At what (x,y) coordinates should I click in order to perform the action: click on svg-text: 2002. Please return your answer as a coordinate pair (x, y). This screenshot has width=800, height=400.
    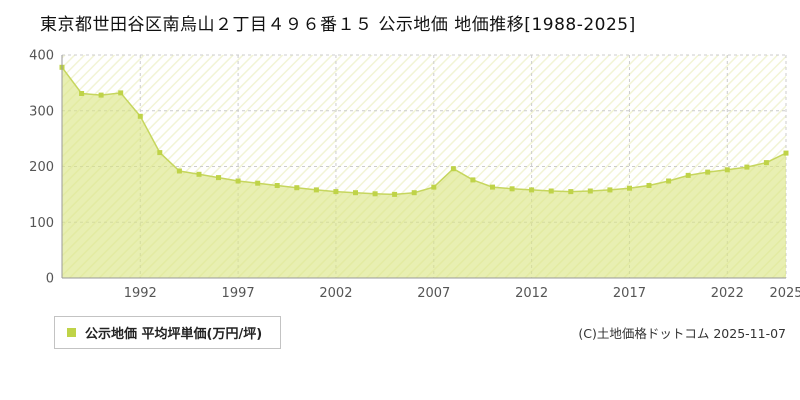
    Looking at the image, I should click on (335, 293).